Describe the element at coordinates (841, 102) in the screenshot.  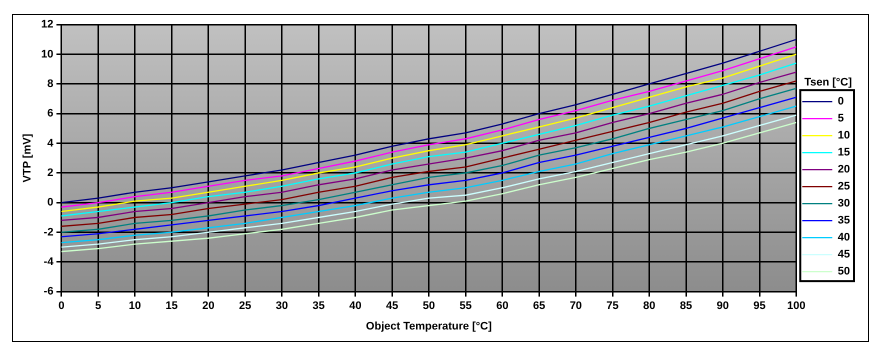
I see `legend-label: 0` at that location.